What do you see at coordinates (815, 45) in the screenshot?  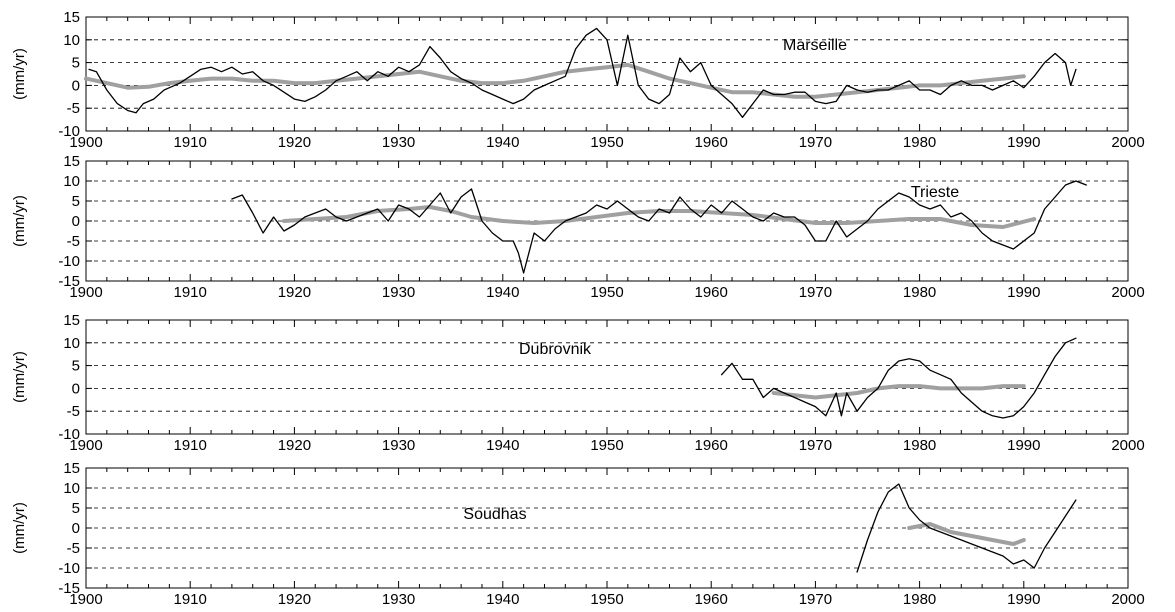 I see `panel-title: Marseille` at bounding box center [815, 45].